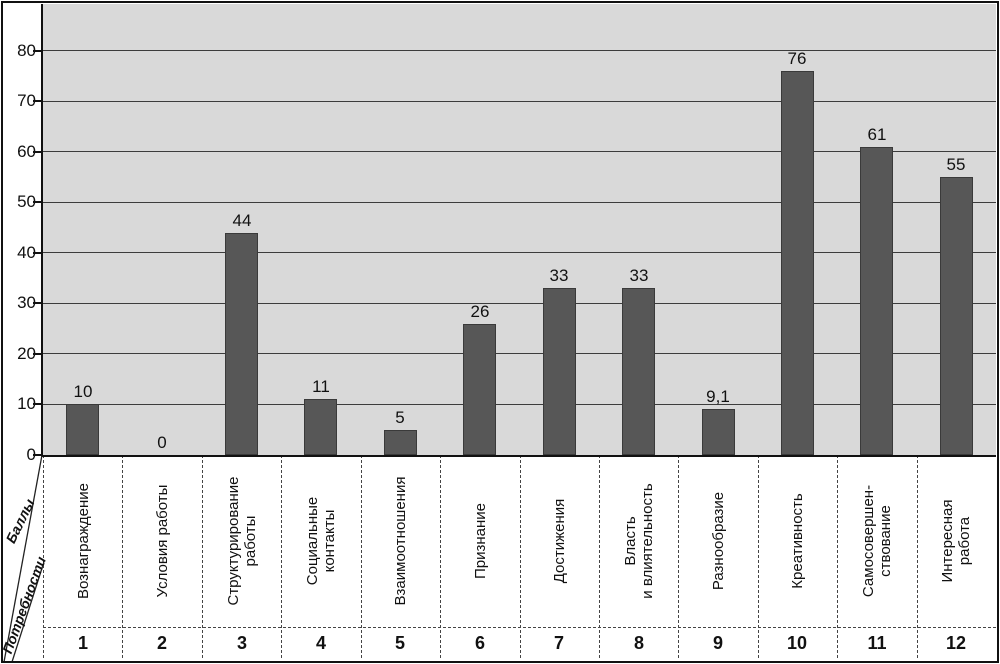  I want to click on bar-value-6: 26, so click(480, 311).